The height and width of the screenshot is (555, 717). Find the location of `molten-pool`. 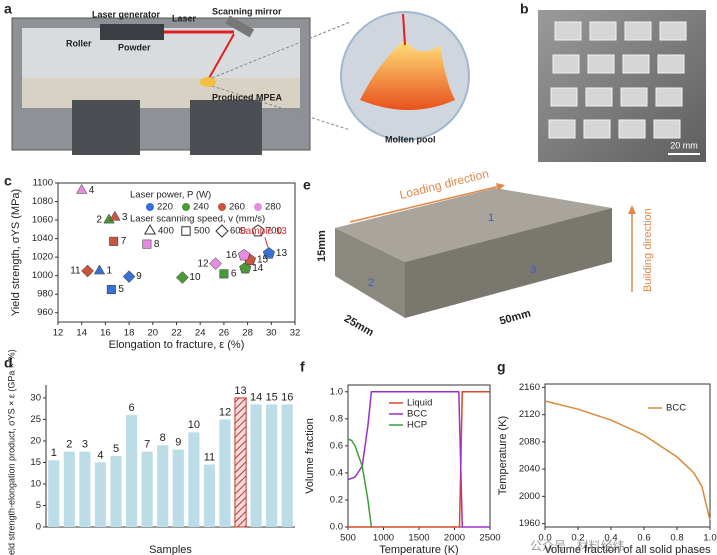

molten-pool is located at coordinates (407, 75).